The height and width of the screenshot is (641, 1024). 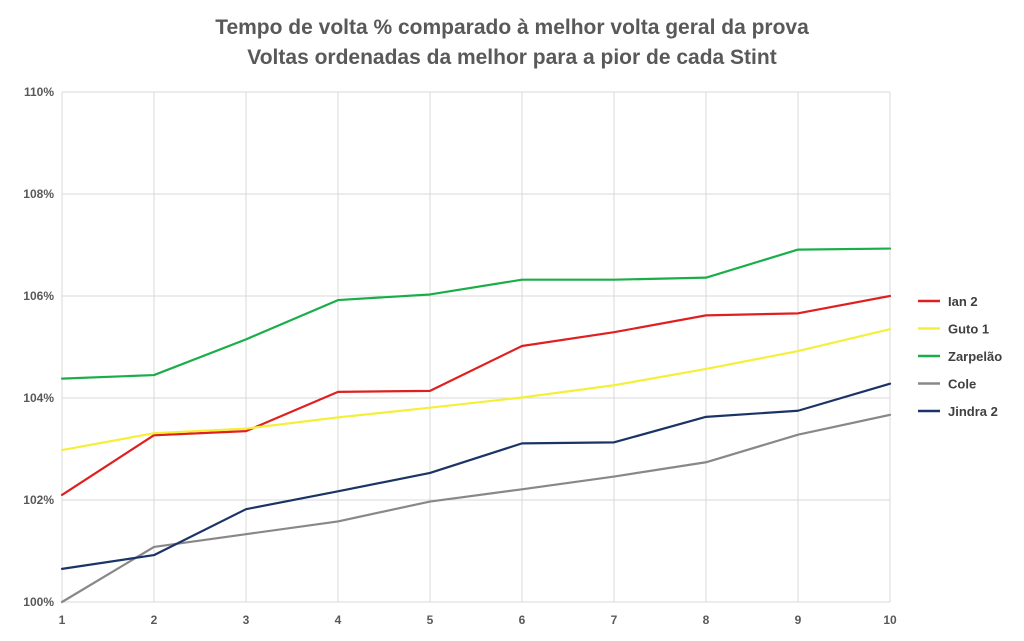 I want to click on y-tick-label: 100%, so click(x=38, y=602).